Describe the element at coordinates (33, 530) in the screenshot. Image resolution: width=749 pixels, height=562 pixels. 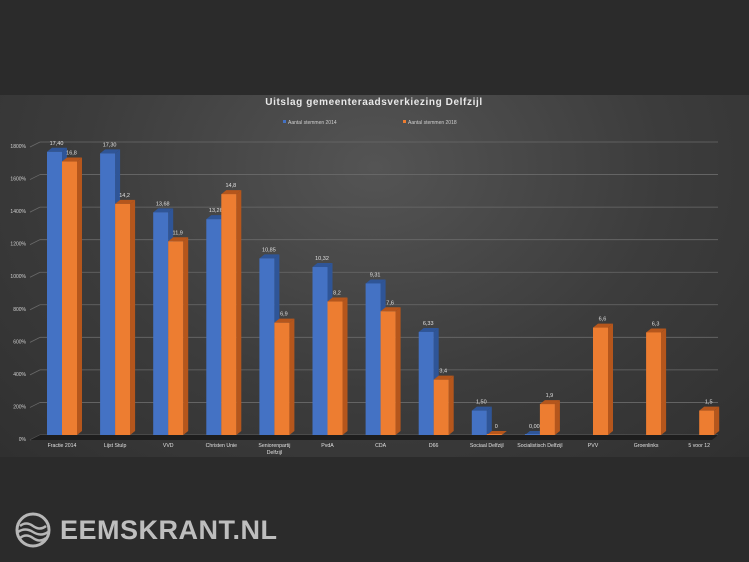
I see `wave-logo-icon` at that location.